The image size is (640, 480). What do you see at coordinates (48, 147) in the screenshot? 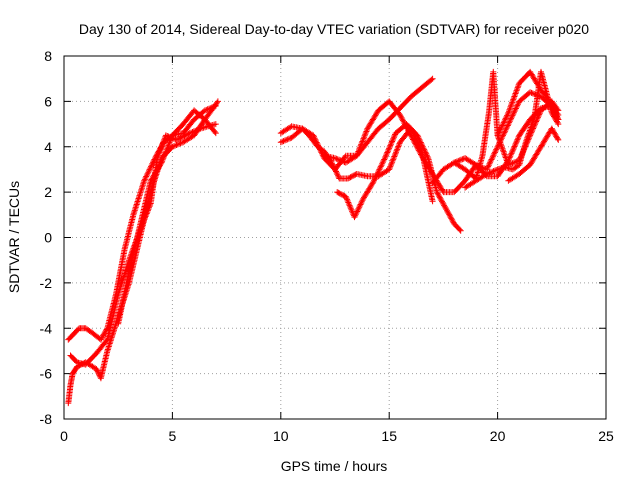
I see `y-tick-label: 4` at bounding box center [48, 147].